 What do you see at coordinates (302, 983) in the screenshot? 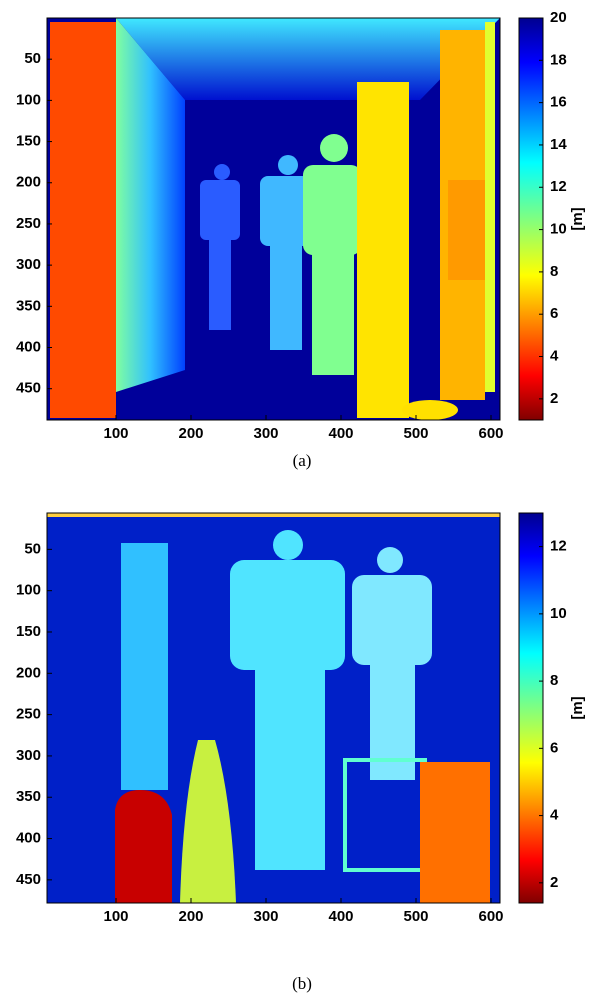
I see `caption: (b)` at bounding box center [302, 983].